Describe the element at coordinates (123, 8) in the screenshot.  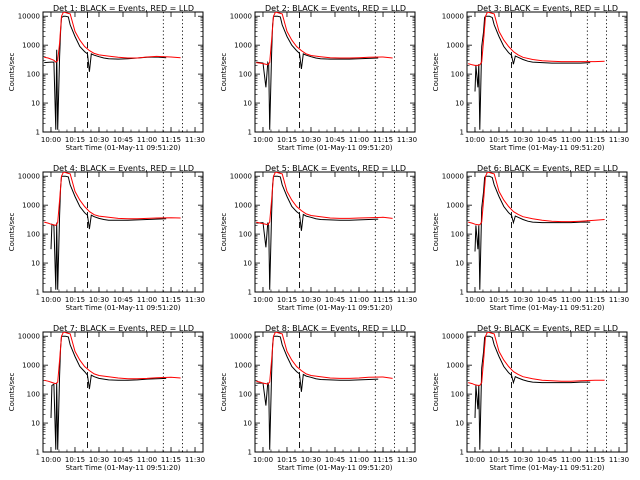
I see `plot-title: Det 1: BLACK = Events, RED = LLD` at that location.